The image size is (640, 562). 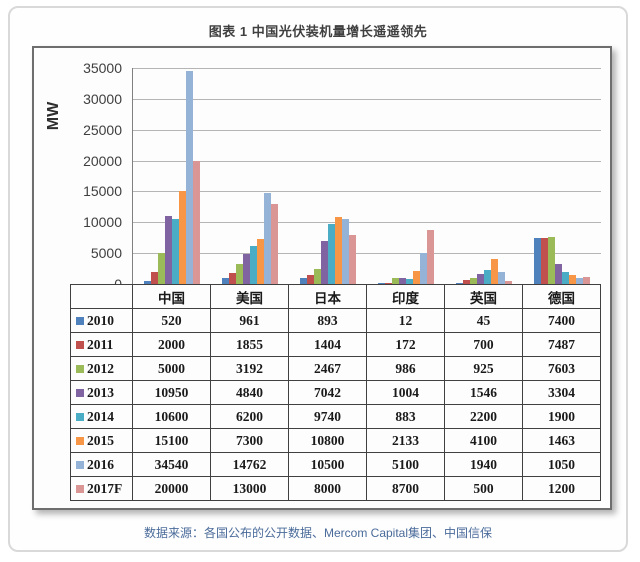 I want to click on value-cell: 500, so click(x=483, y=488).